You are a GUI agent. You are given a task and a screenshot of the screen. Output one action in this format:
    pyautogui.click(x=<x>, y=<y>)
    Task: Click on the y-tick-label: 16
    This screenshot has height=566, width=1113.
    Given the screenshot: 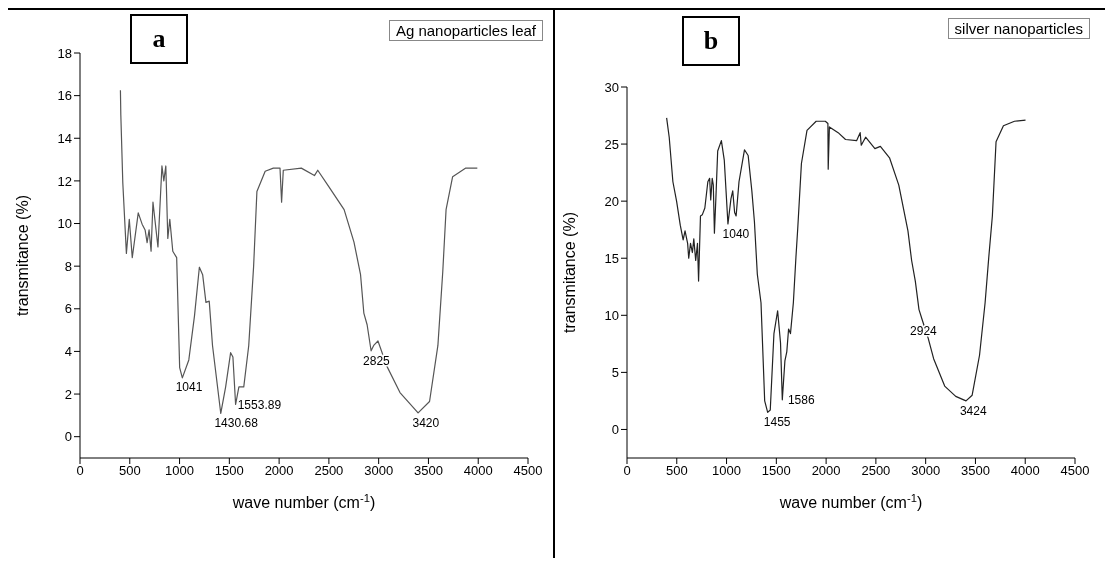 What is the action you would take?
    pyautogui.click(x=64, y=96)
    